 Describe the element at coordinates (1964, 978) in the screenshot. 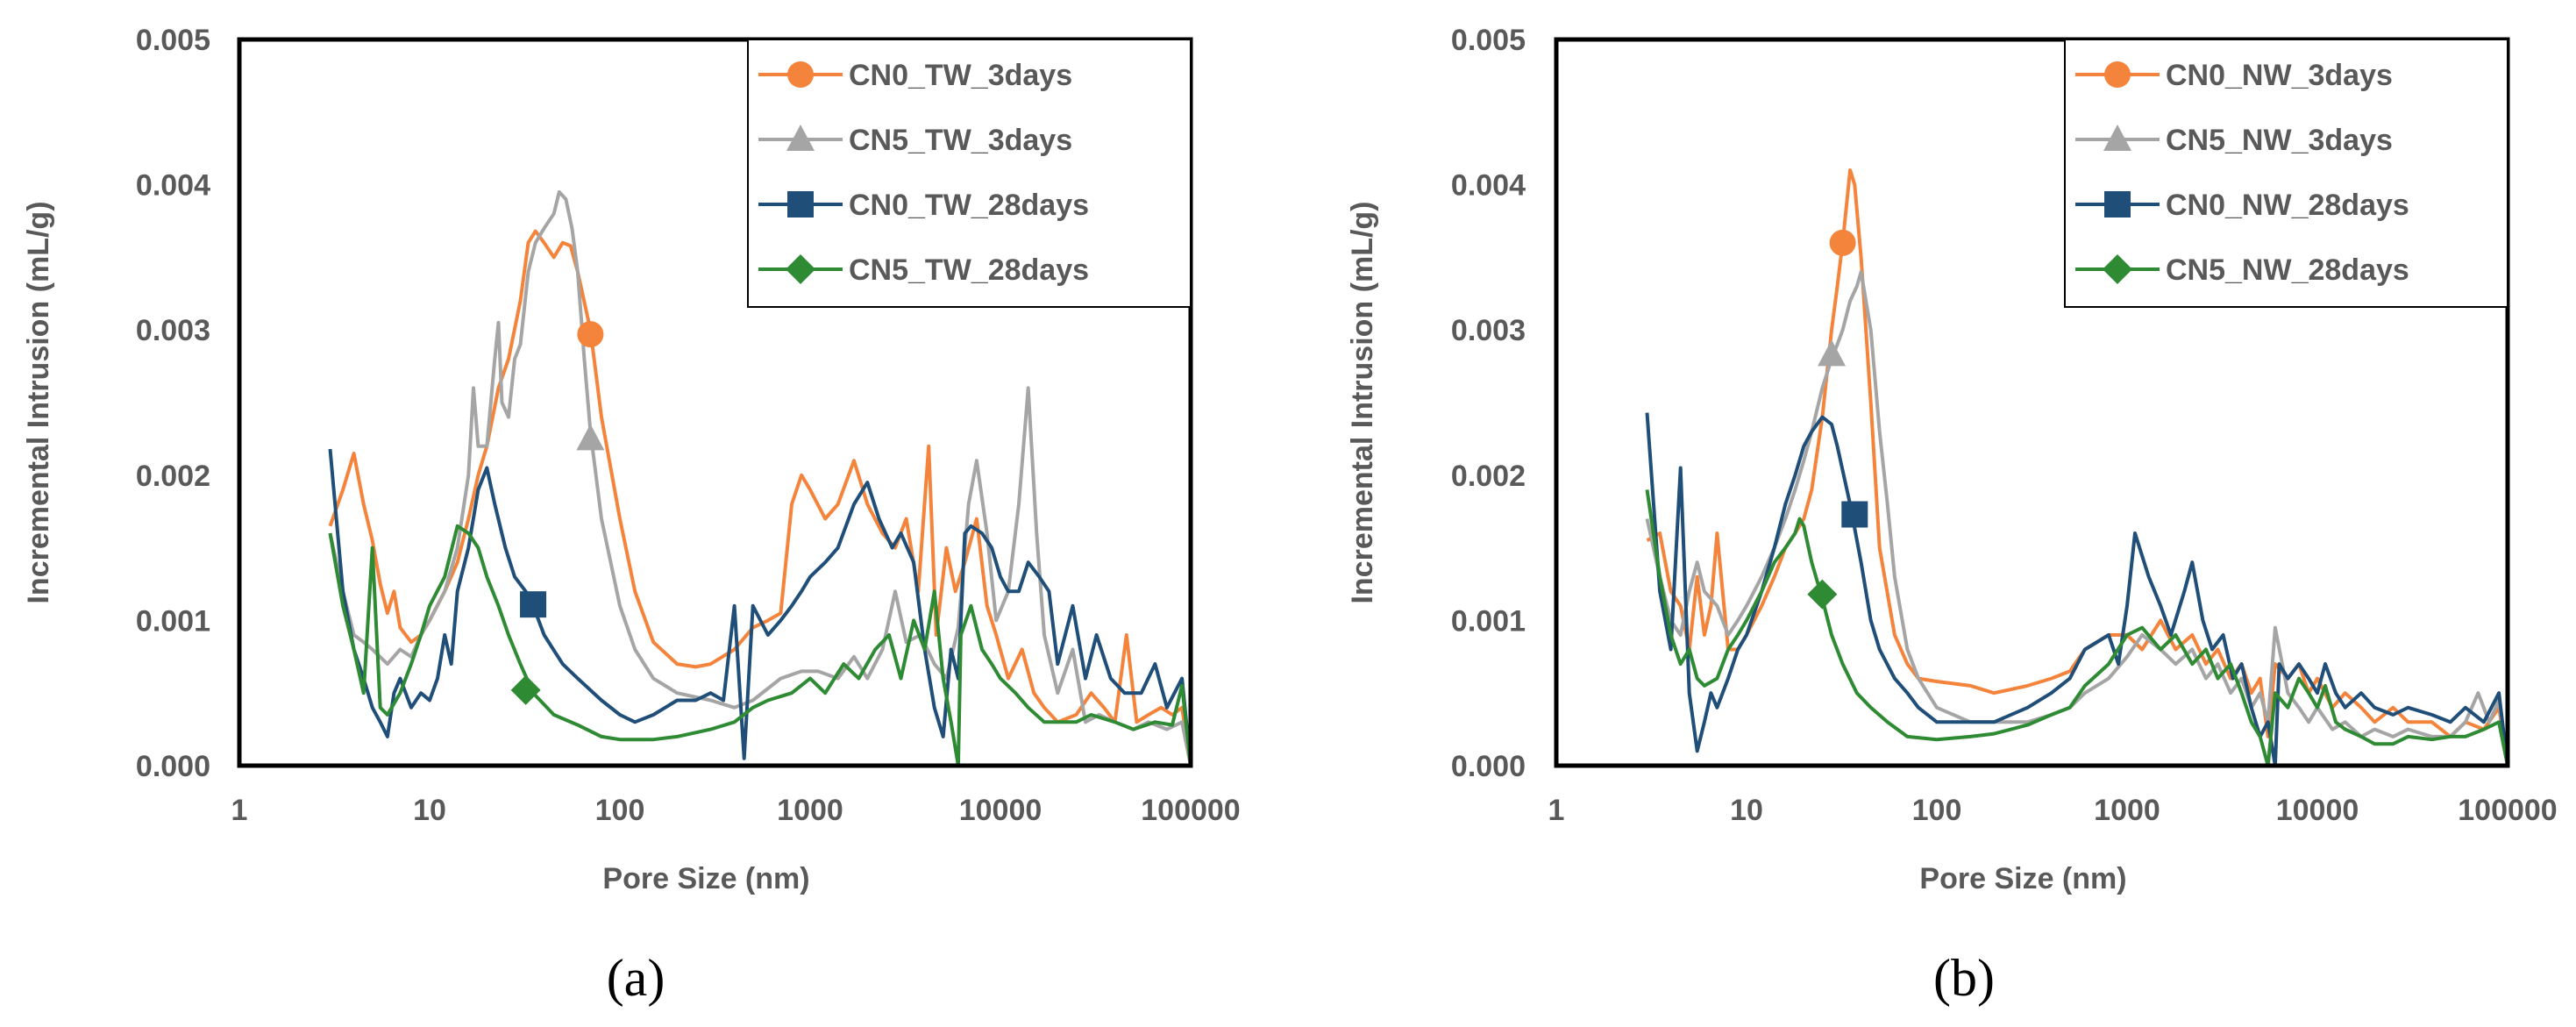

I see `panel-caption: (b)` at that location.